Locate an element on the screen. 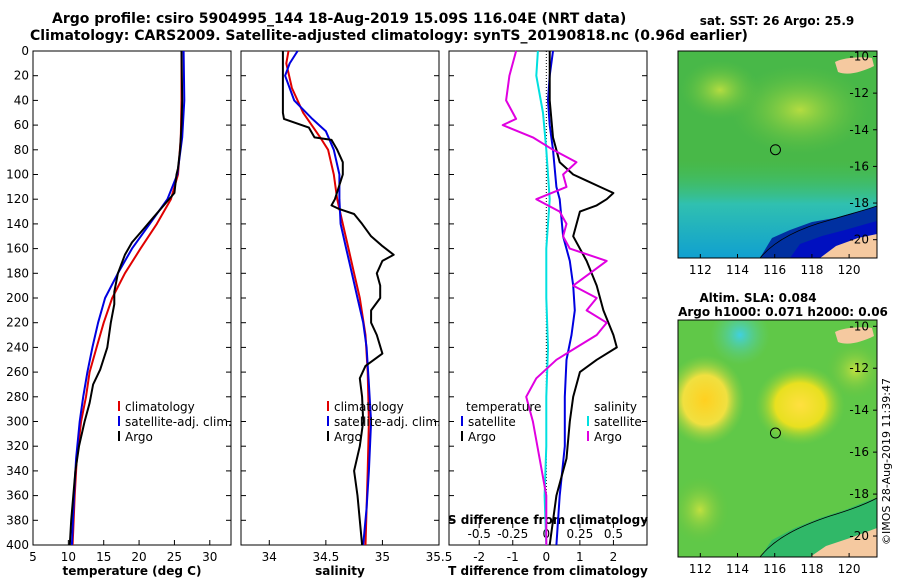 This screenshot has height=580, width=900. temperature-legend-label: Argo is located at coordinates (139, 437).